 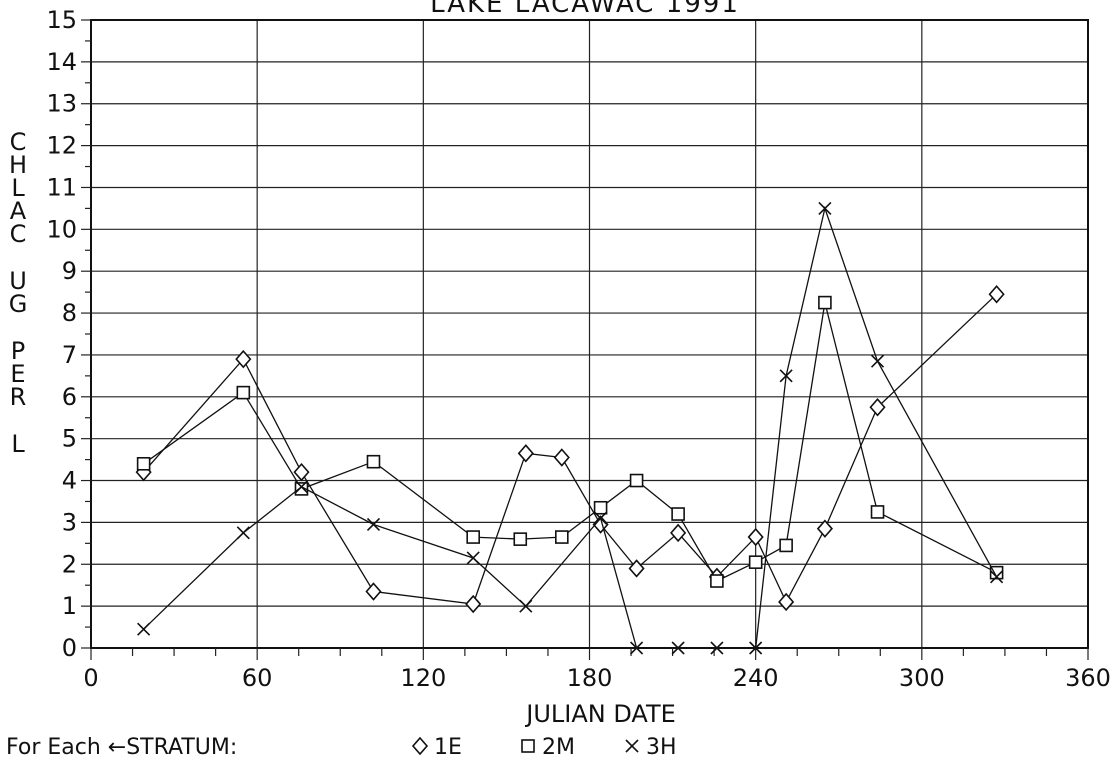 I want to click on y-tick-label: 9, so click(x=69, y=271).